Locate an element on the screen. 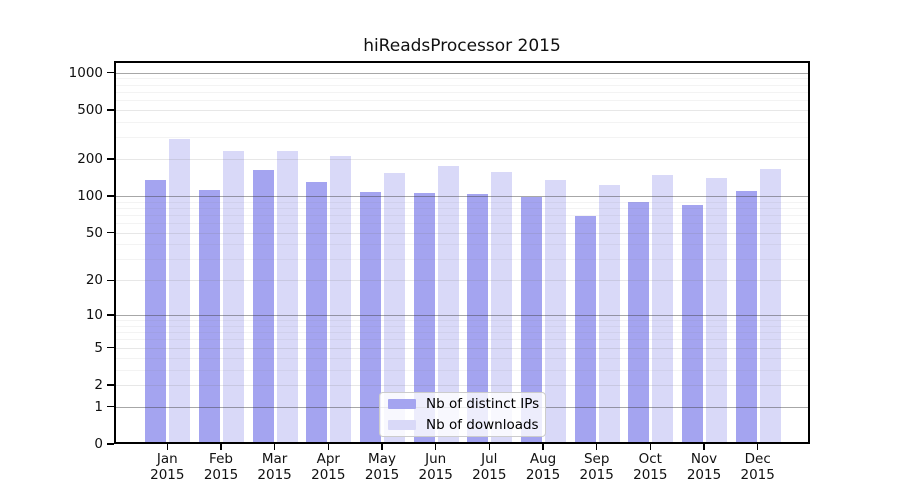 The width and height of the screenshot is (900, 500). chart-title: hiReadsProcessor 2015 is located at coordinates (462, 46).